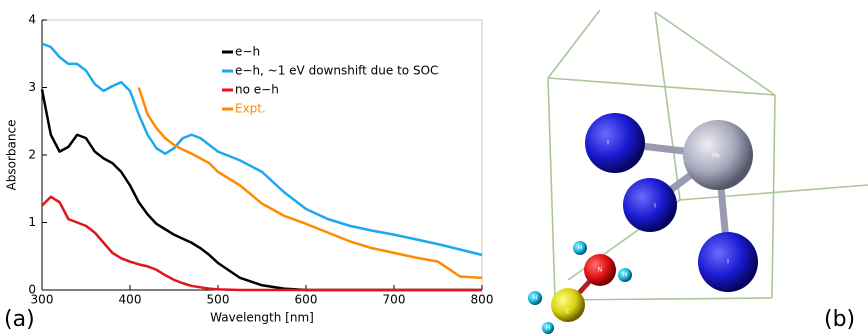  Describe the element at coordinates (306, 300) in the screenshot. I see `x-tick-label: 600` at that location.